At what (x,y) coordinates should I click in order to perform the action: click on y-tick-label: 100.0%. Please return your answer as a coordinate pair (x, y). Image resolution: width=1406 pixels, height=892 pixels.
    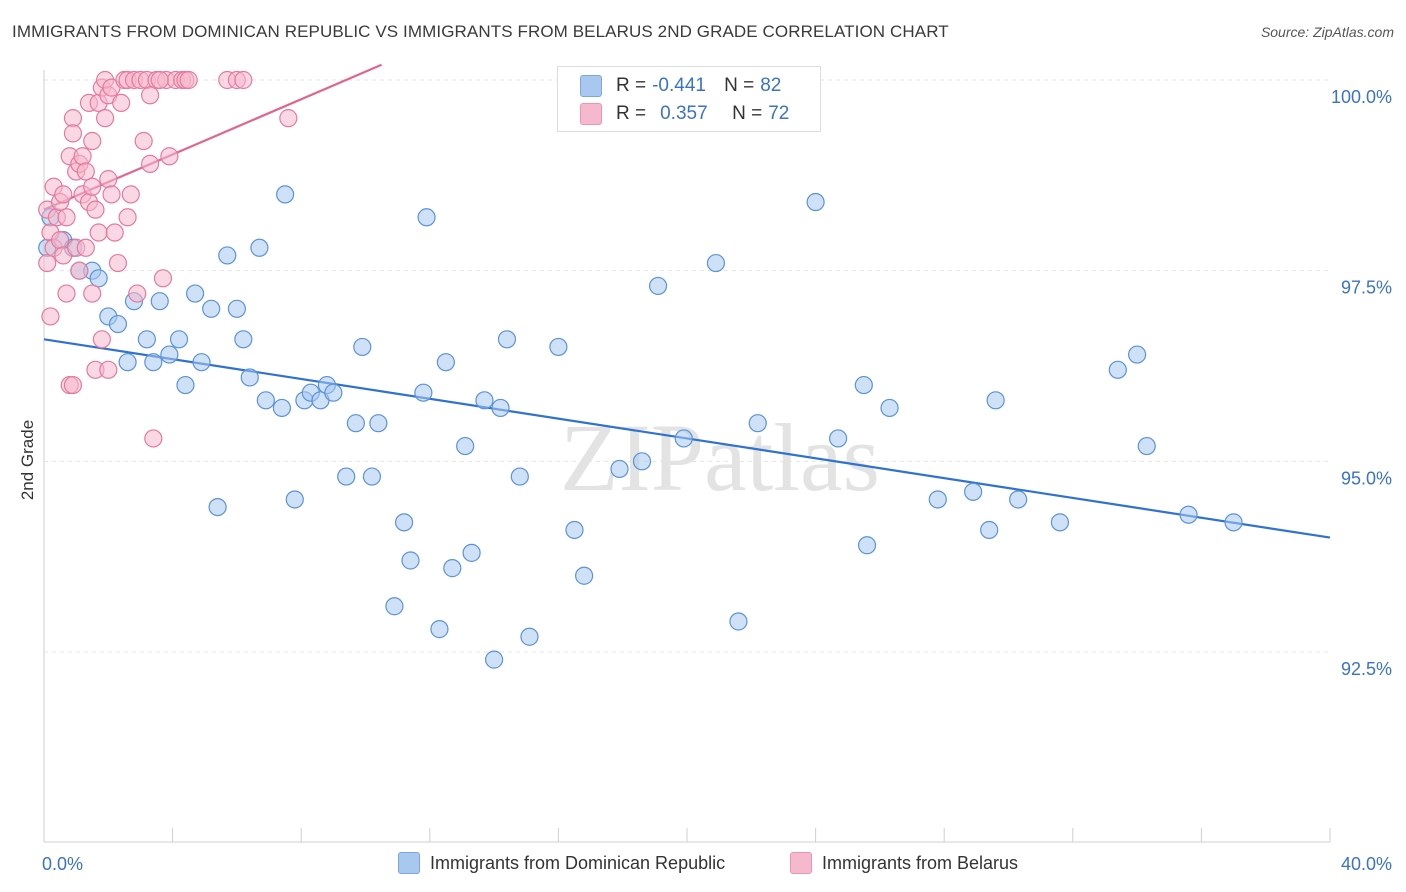
    Looking at the image, I should click on (1361, 97).